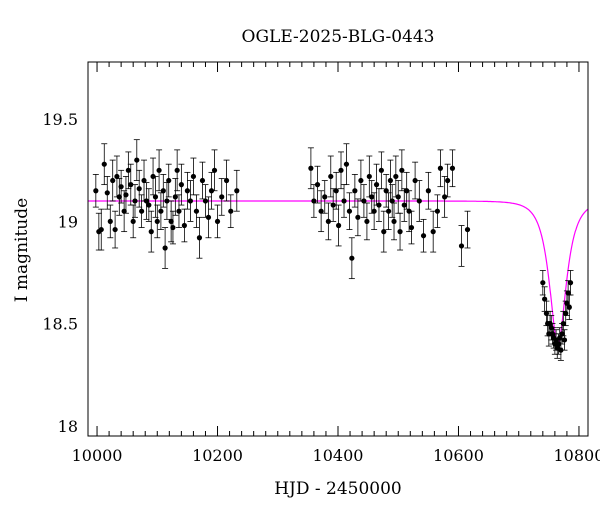 The height and width of the screenshot is (512, 600). Describe the element at coordinates (217, 455) in the screenshot. I see `x-tick-label: 10200` at that location.